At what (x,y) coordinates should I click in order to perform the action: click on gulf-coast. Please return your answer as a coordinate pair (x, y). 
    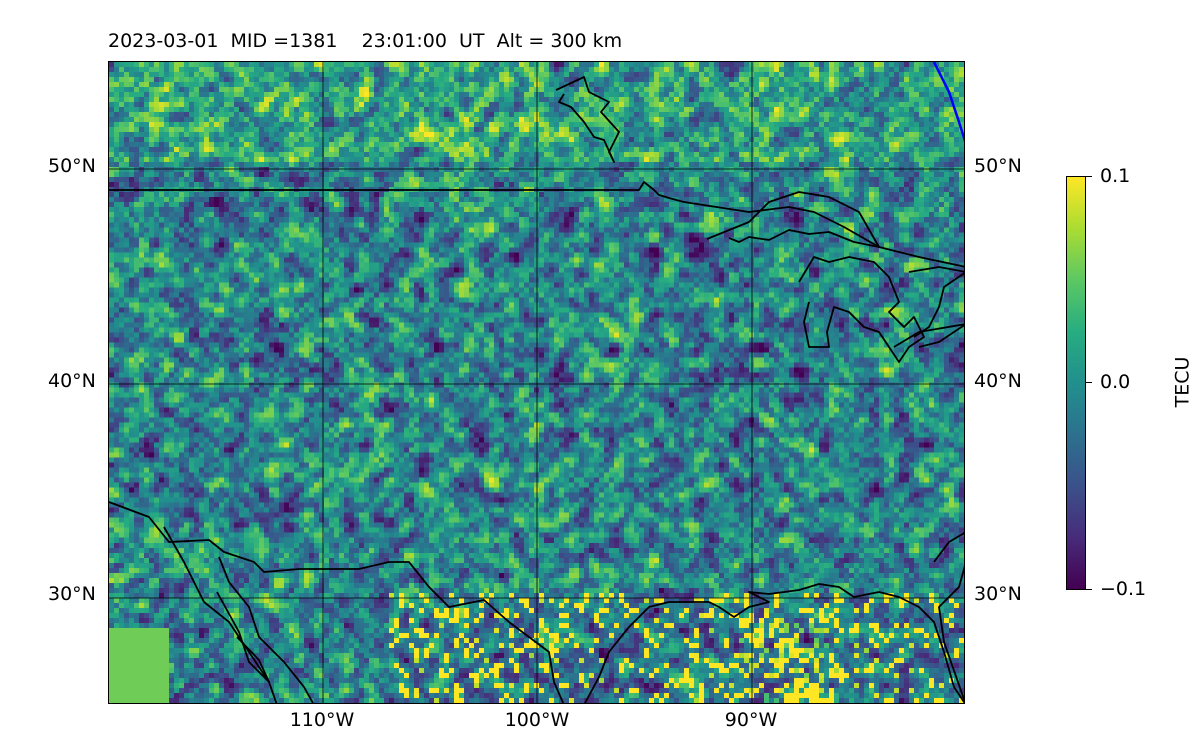
    Looking at the image, I should click on (337, 602).